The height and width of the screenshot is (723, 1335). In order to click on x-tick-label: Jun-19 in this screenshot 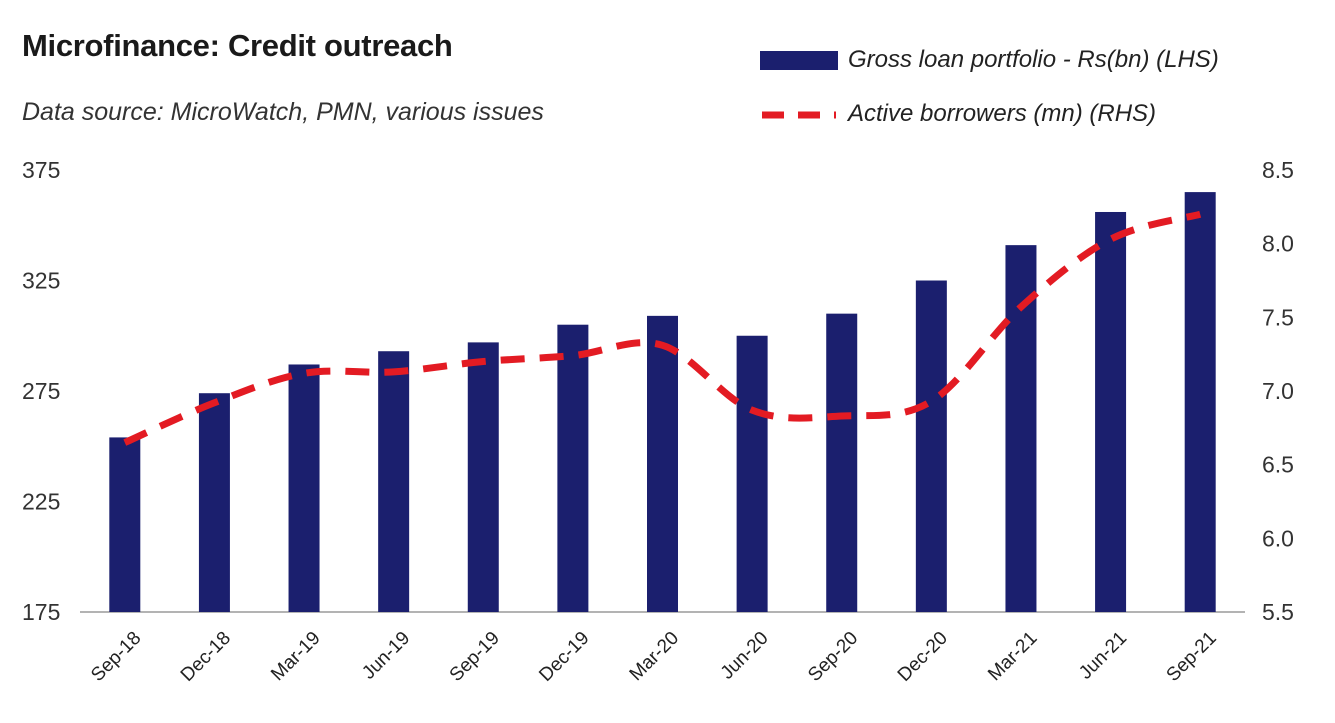, I will do `click(386, 656)`.